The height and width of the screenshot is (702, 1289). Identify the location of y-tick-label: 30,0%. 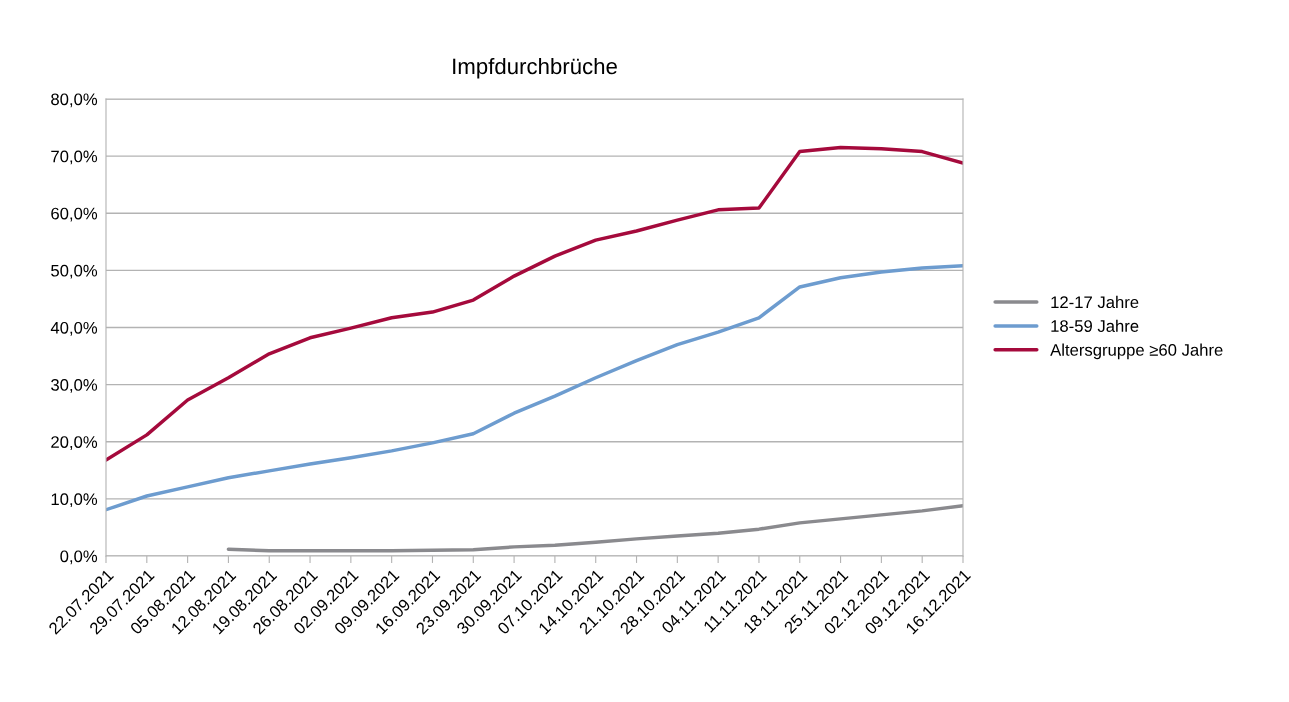
(74, 386).